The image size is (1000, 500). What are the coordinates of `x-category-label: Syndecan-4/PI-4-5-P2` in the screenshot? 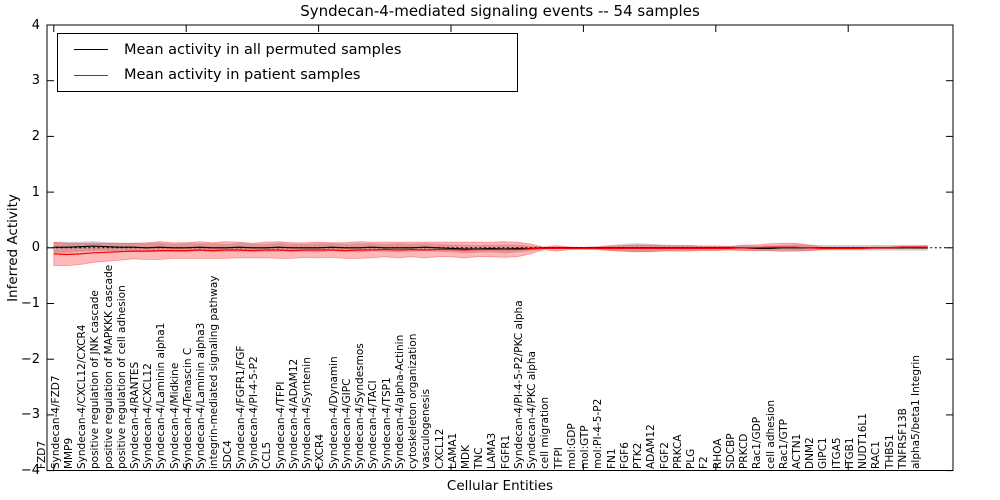 It's located at (254, 412).